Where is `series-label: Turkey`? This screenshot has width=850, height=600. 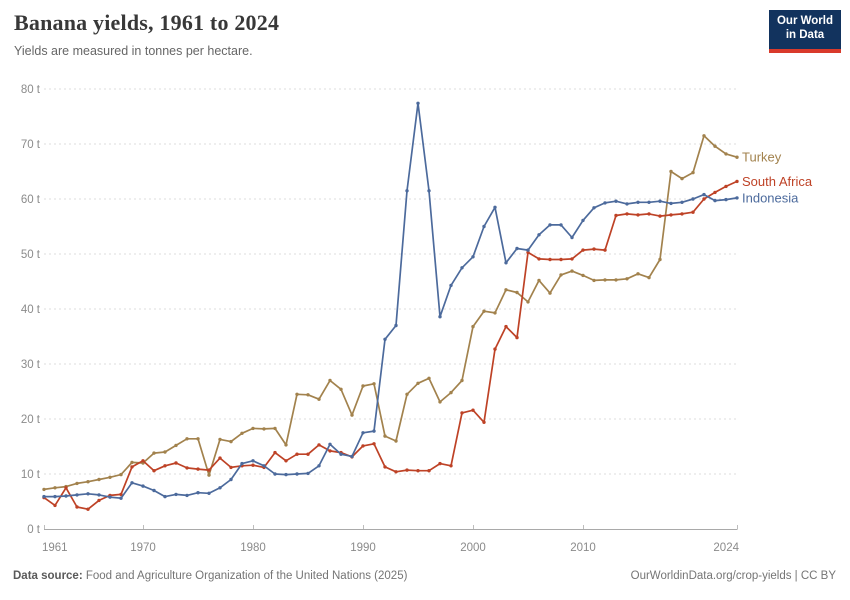
series-label: Turkey is located at coordinates (762, 157).